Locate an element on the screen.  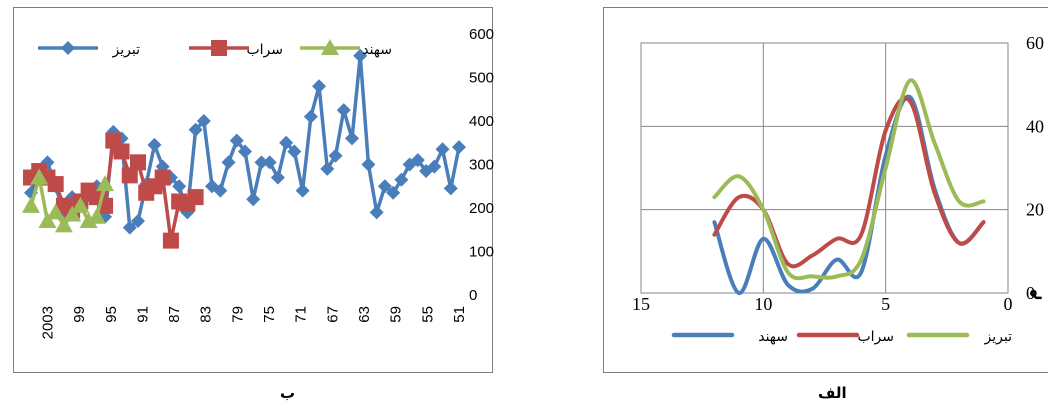
x-tick-label: 5 is located at coordinates (885, 304).